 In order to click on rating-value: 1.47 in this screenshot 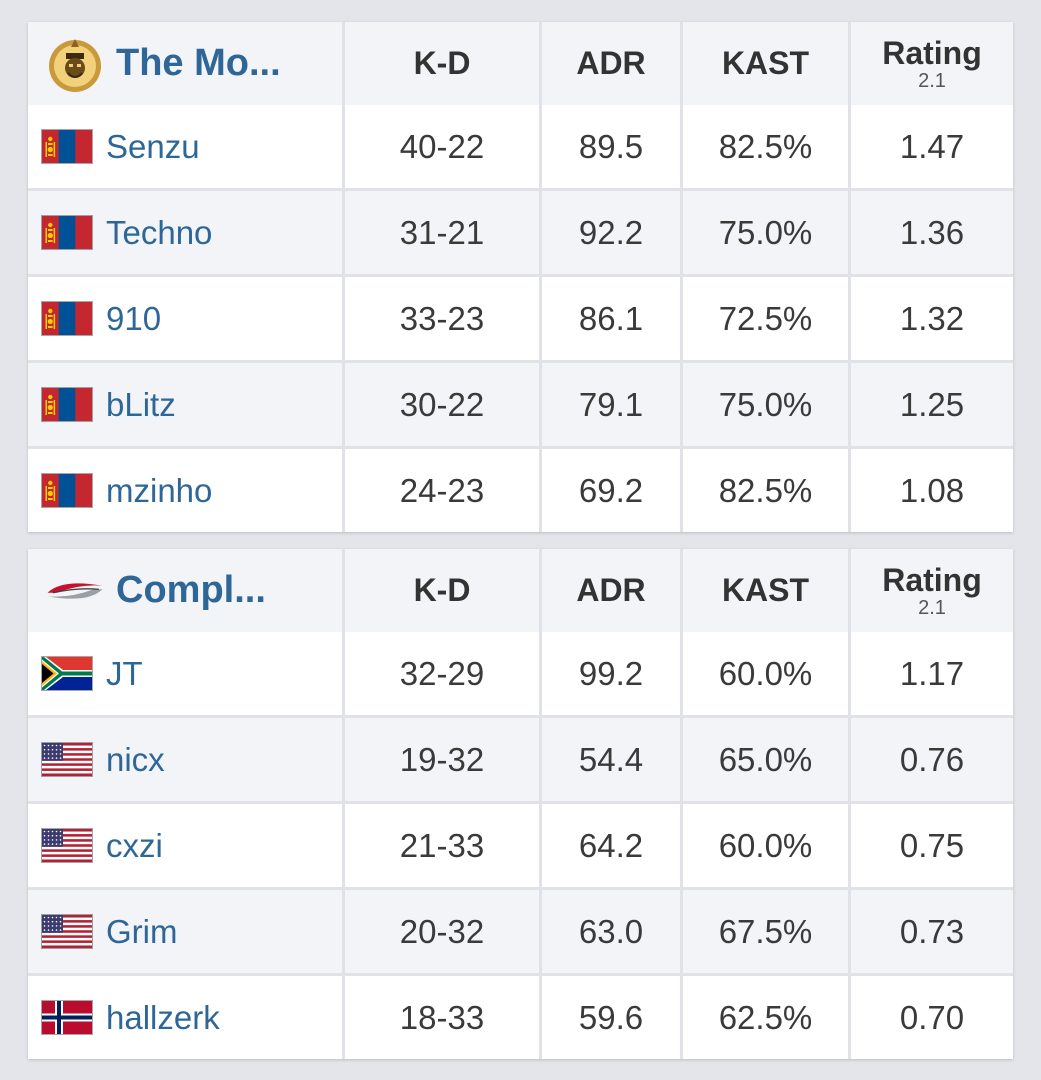, I will do `click(930, 146)`.